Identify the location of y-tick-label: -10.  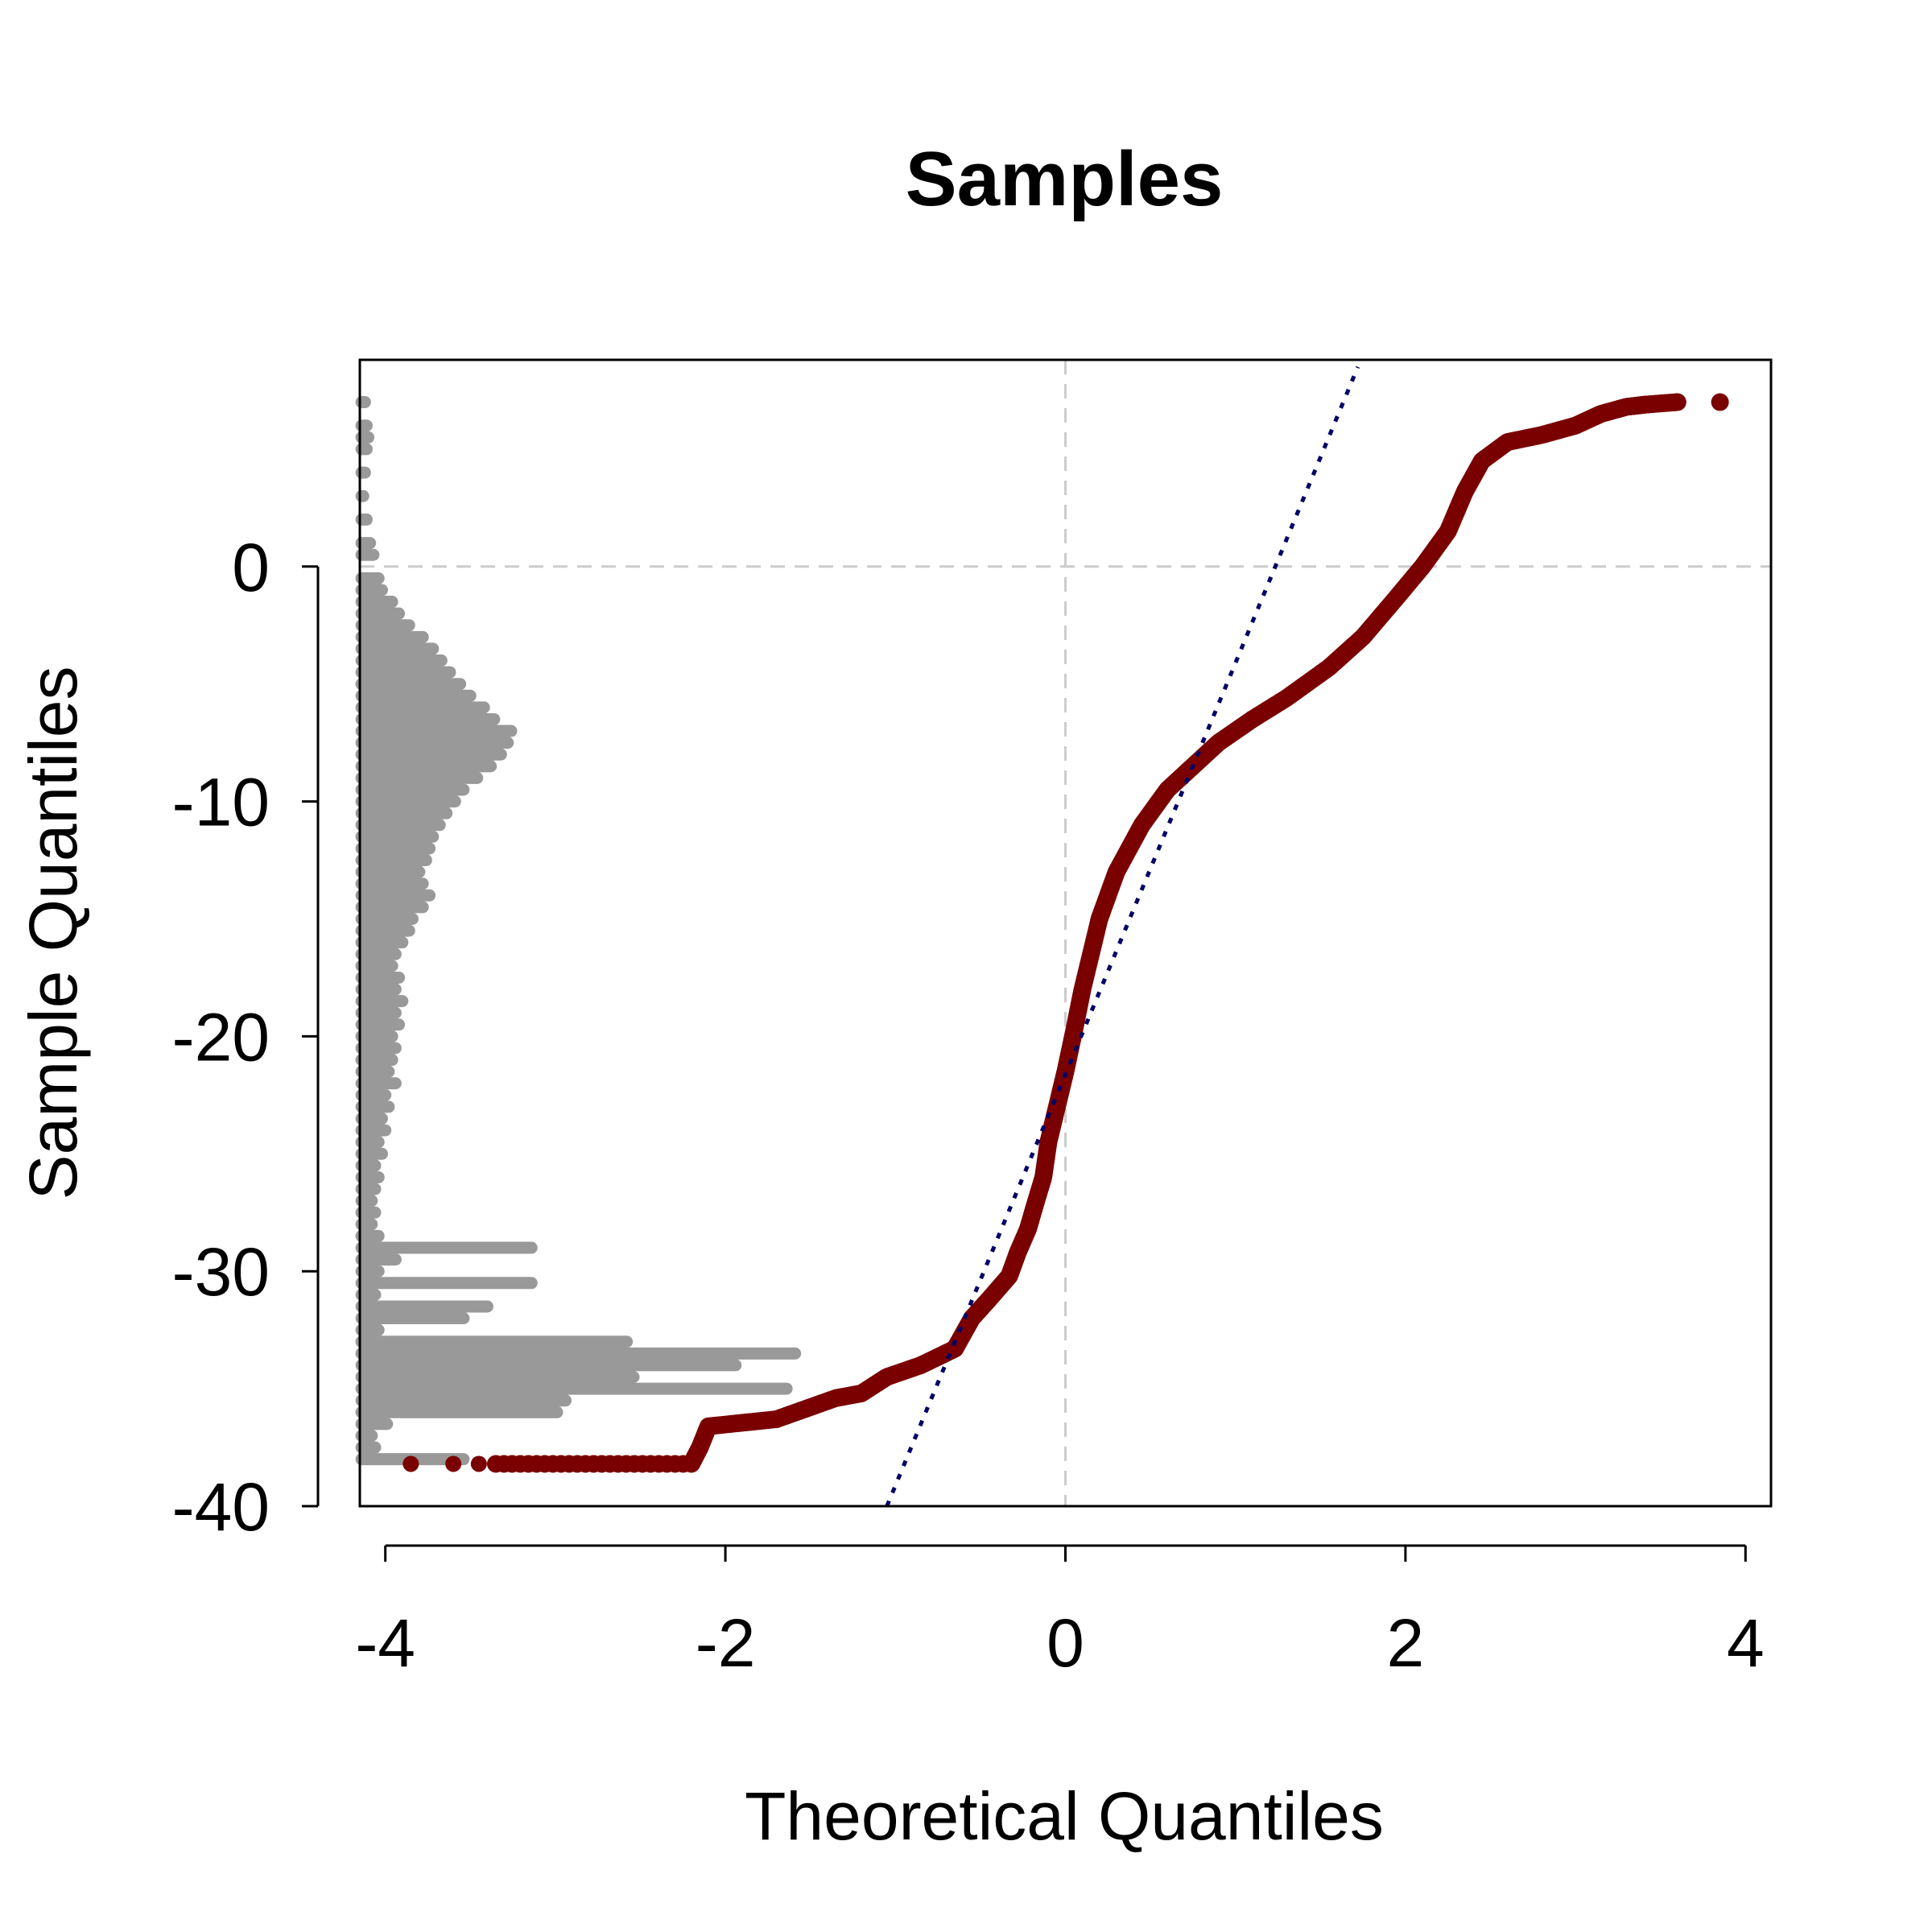
(221, 802).